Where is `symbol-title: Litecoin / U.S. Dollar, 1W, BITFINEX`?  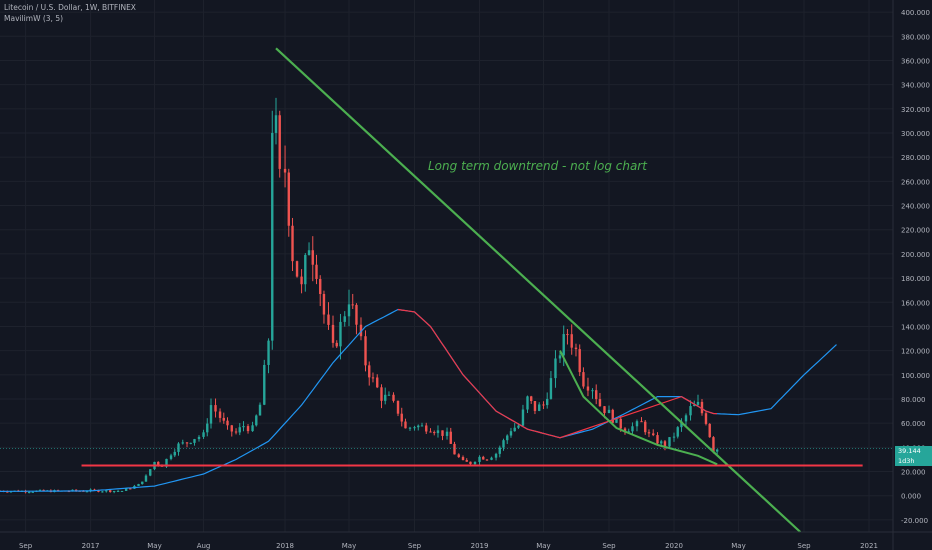
symbol-title: Litecoin / U.S. Dollar, 1W, BITFINEX is located at coordinates (70, 7).